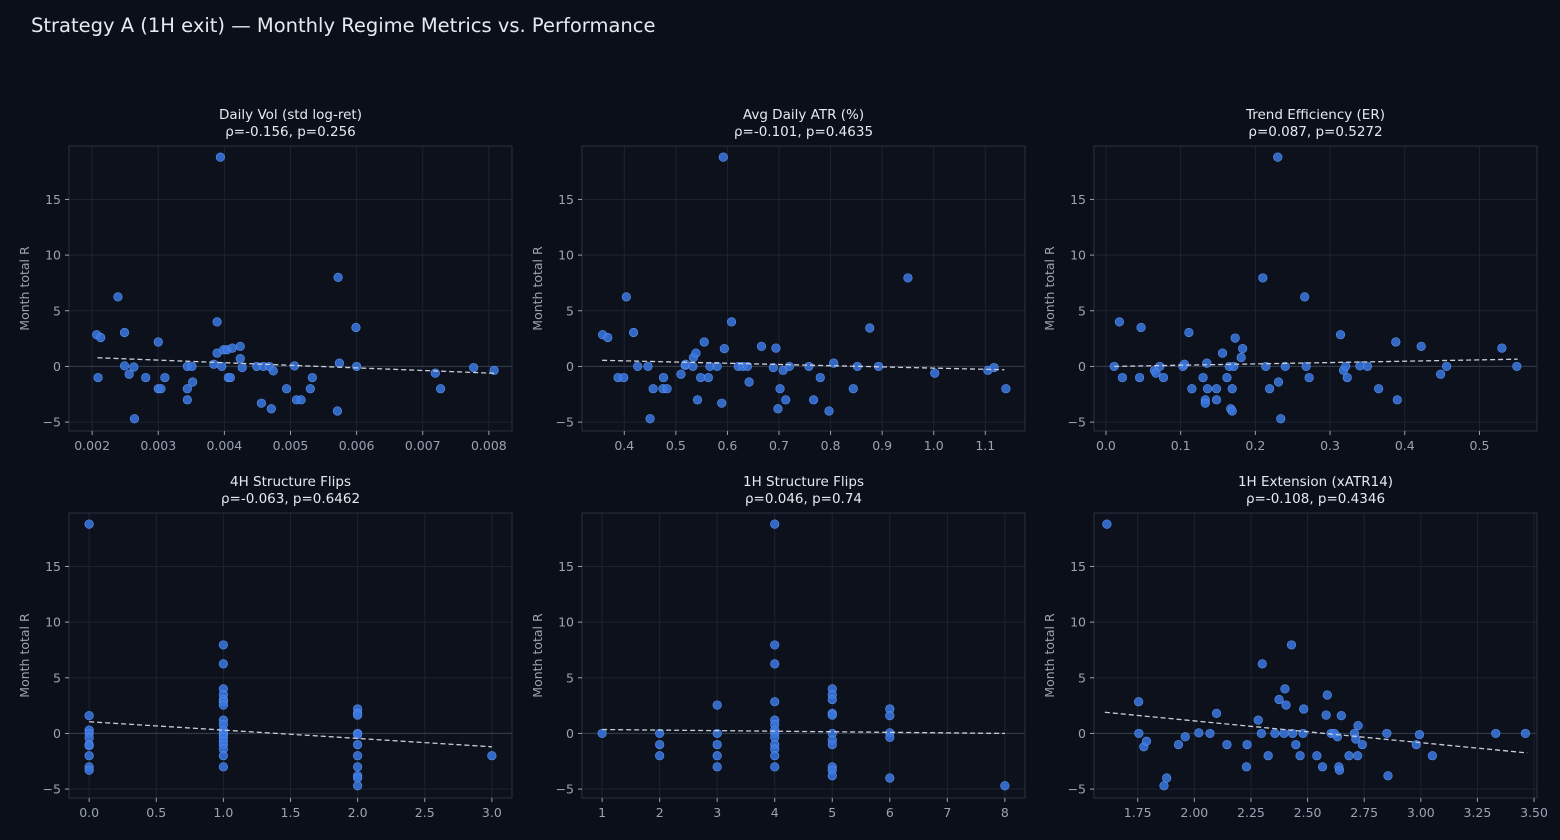  I want to click on x-tick-label: 1.1, so click(985, 445).